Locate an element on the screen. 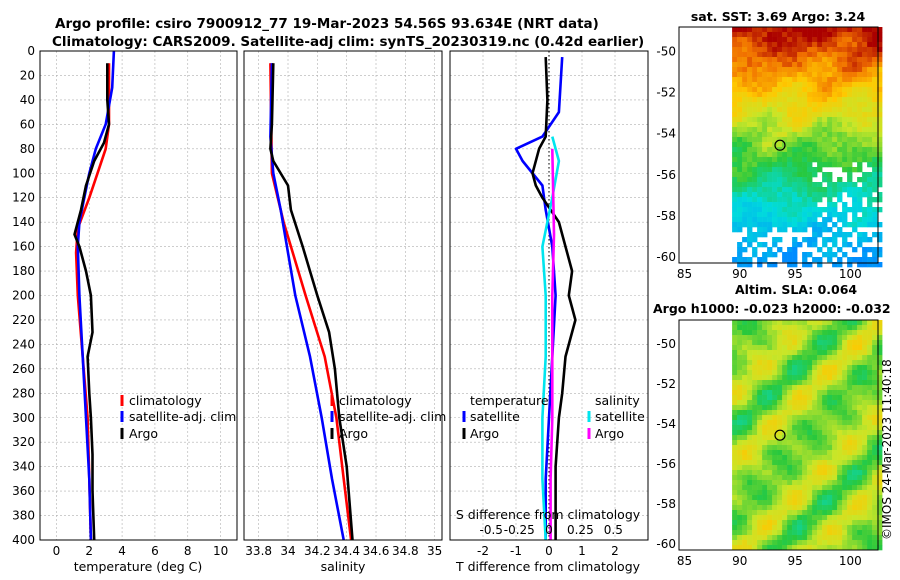 The height and width of the screenshot is (580, 900). depth-tick-label: 40 is located at coordinates (27, 100).